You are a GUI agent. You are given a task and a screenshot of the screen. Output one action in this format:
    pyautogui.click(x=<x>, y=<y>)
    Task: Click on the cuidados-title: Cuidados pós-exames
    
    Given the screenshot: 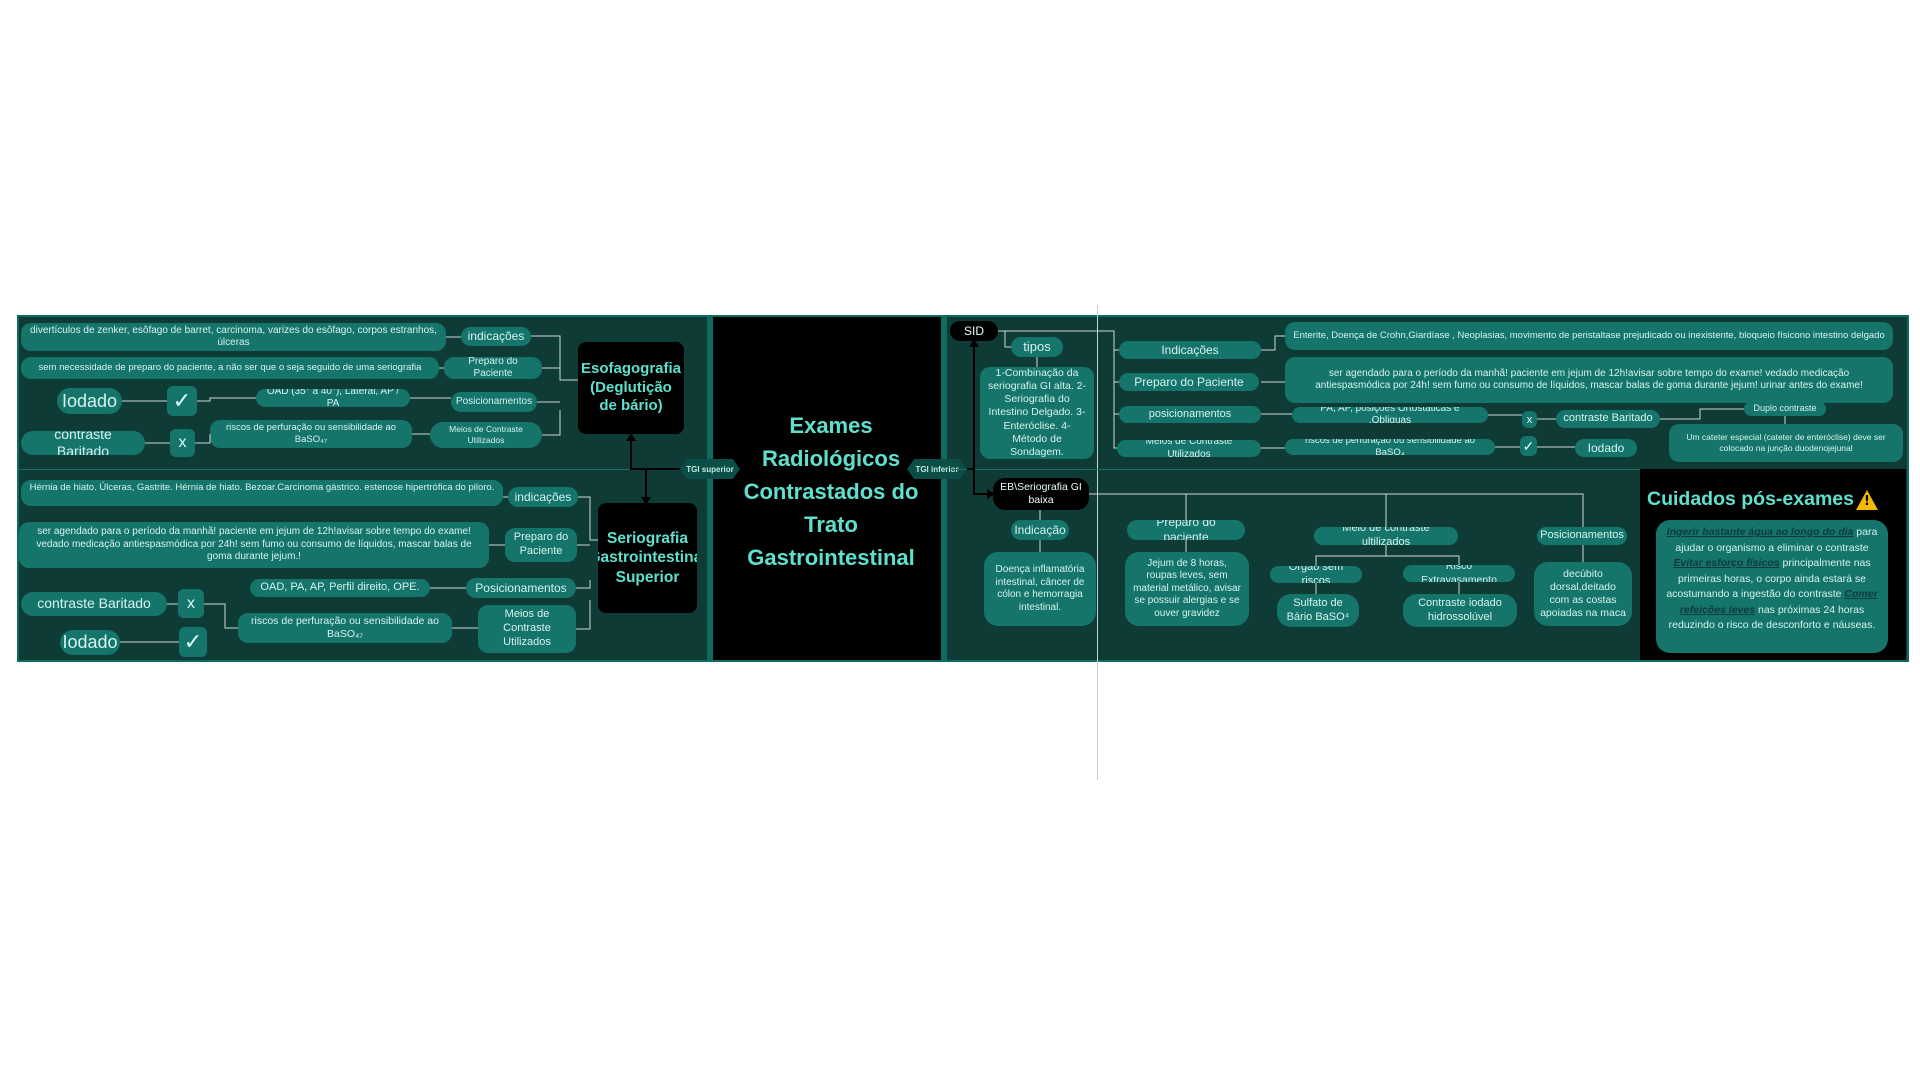 What is the action you would take?
    pyautogui.click(x=1750, y=499)
    